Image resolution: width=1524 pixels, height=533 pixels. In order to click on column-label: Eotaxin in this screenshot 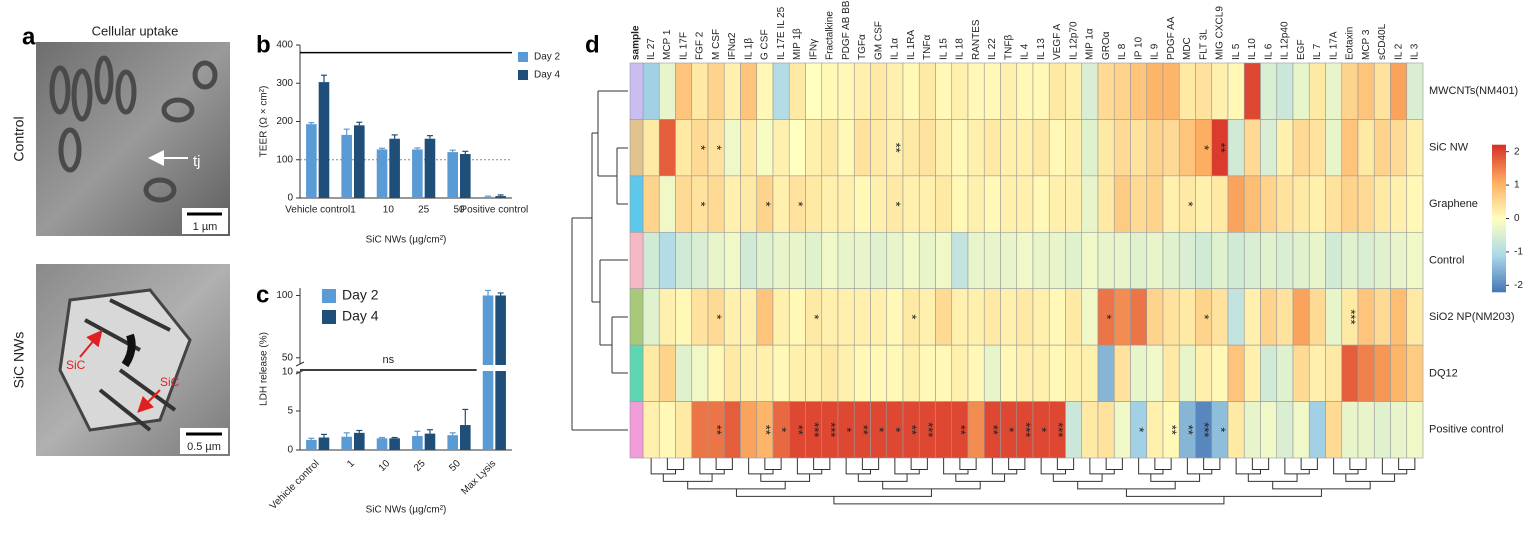, I will do `click(1350, 43)`.